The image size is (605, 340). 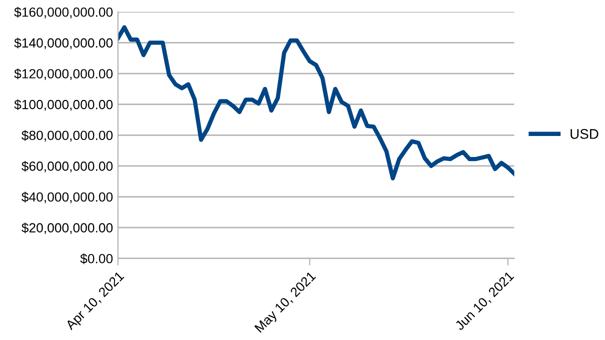 What do you see at coordinates (96, 258) in the screenshot?
I see `y-tick-label: $0.00` at bounding box center [96, 258].